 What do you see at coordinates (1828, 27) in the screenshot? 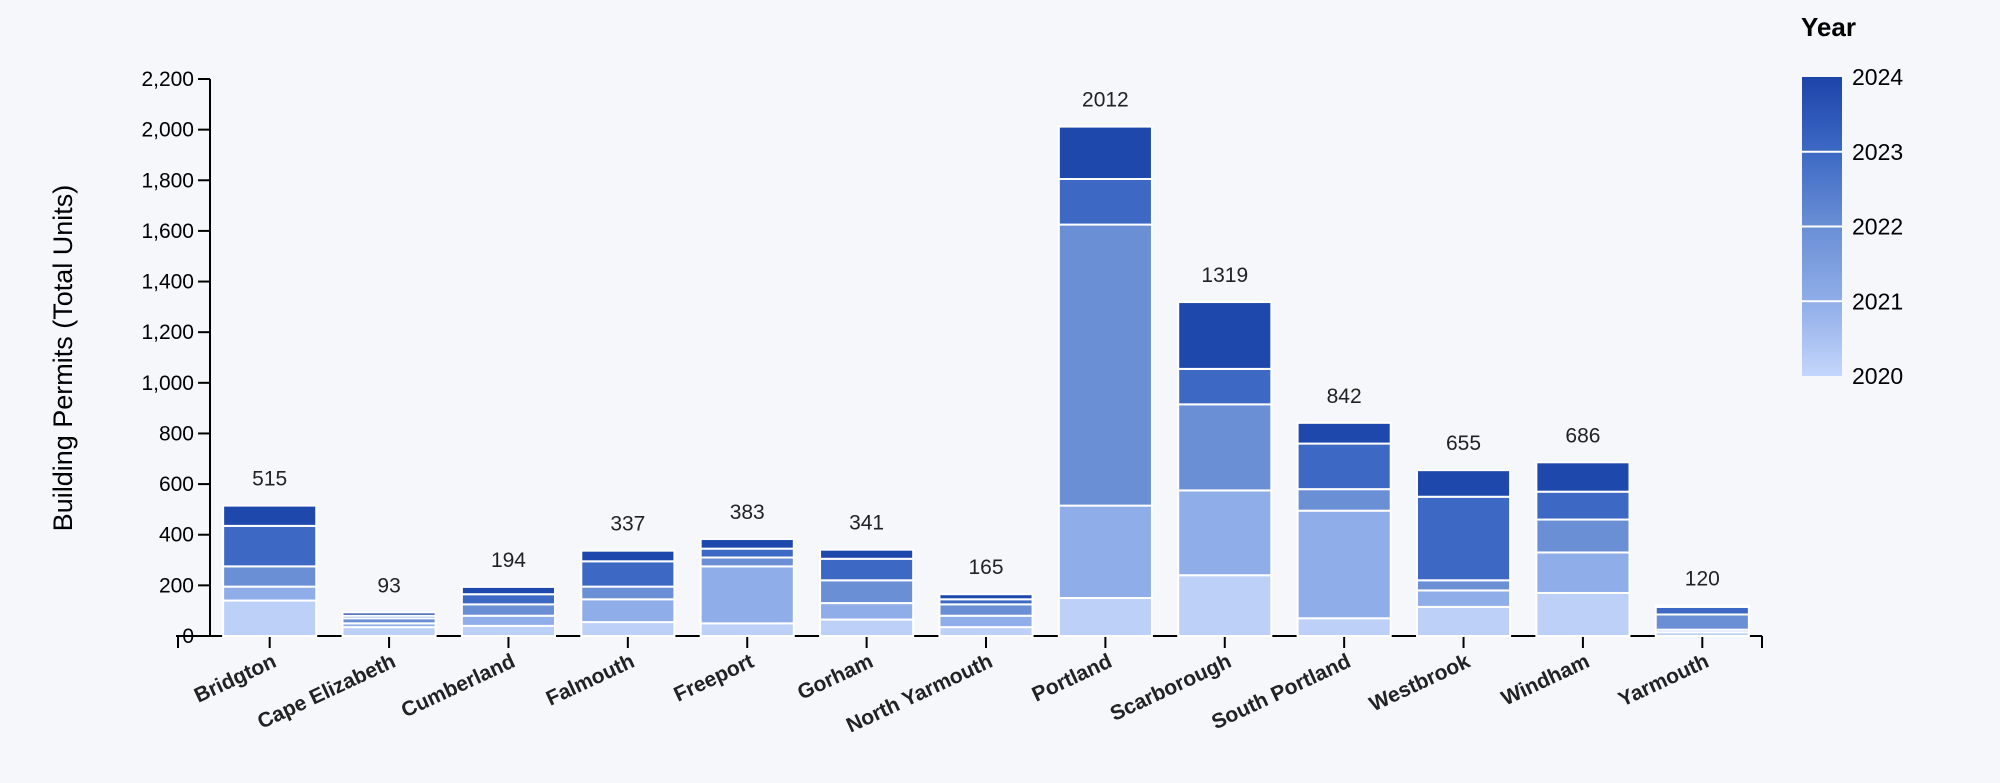
I see `legend-title: Year` at bounding box center [1828, 27].